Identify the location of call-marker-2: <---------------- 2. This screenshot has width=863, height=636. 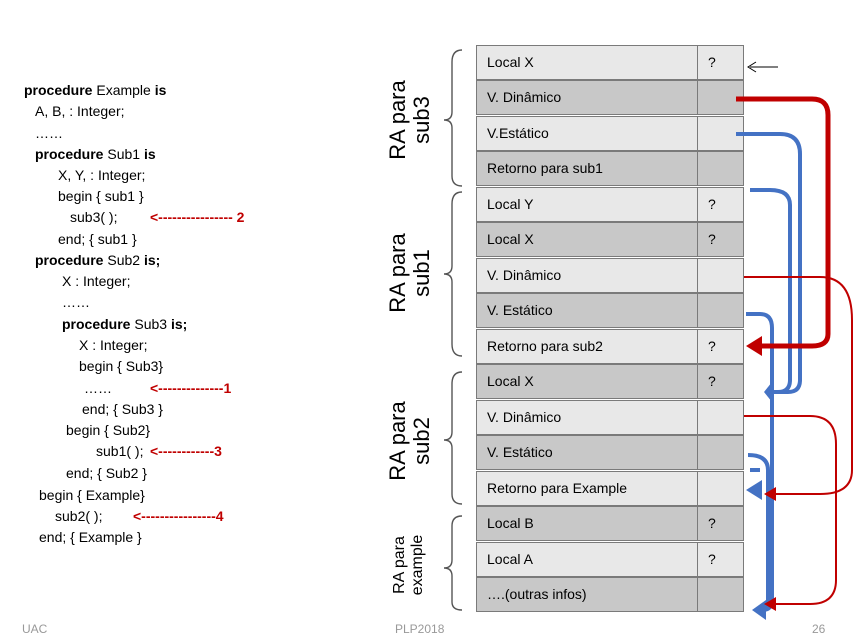
(197, 217).